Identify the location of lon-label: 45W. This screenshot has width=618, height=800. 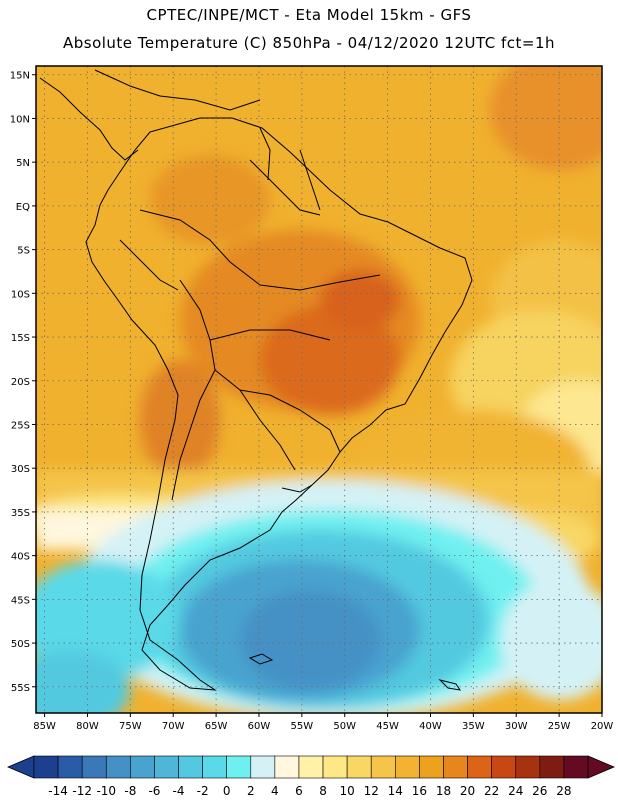
(387, 726).